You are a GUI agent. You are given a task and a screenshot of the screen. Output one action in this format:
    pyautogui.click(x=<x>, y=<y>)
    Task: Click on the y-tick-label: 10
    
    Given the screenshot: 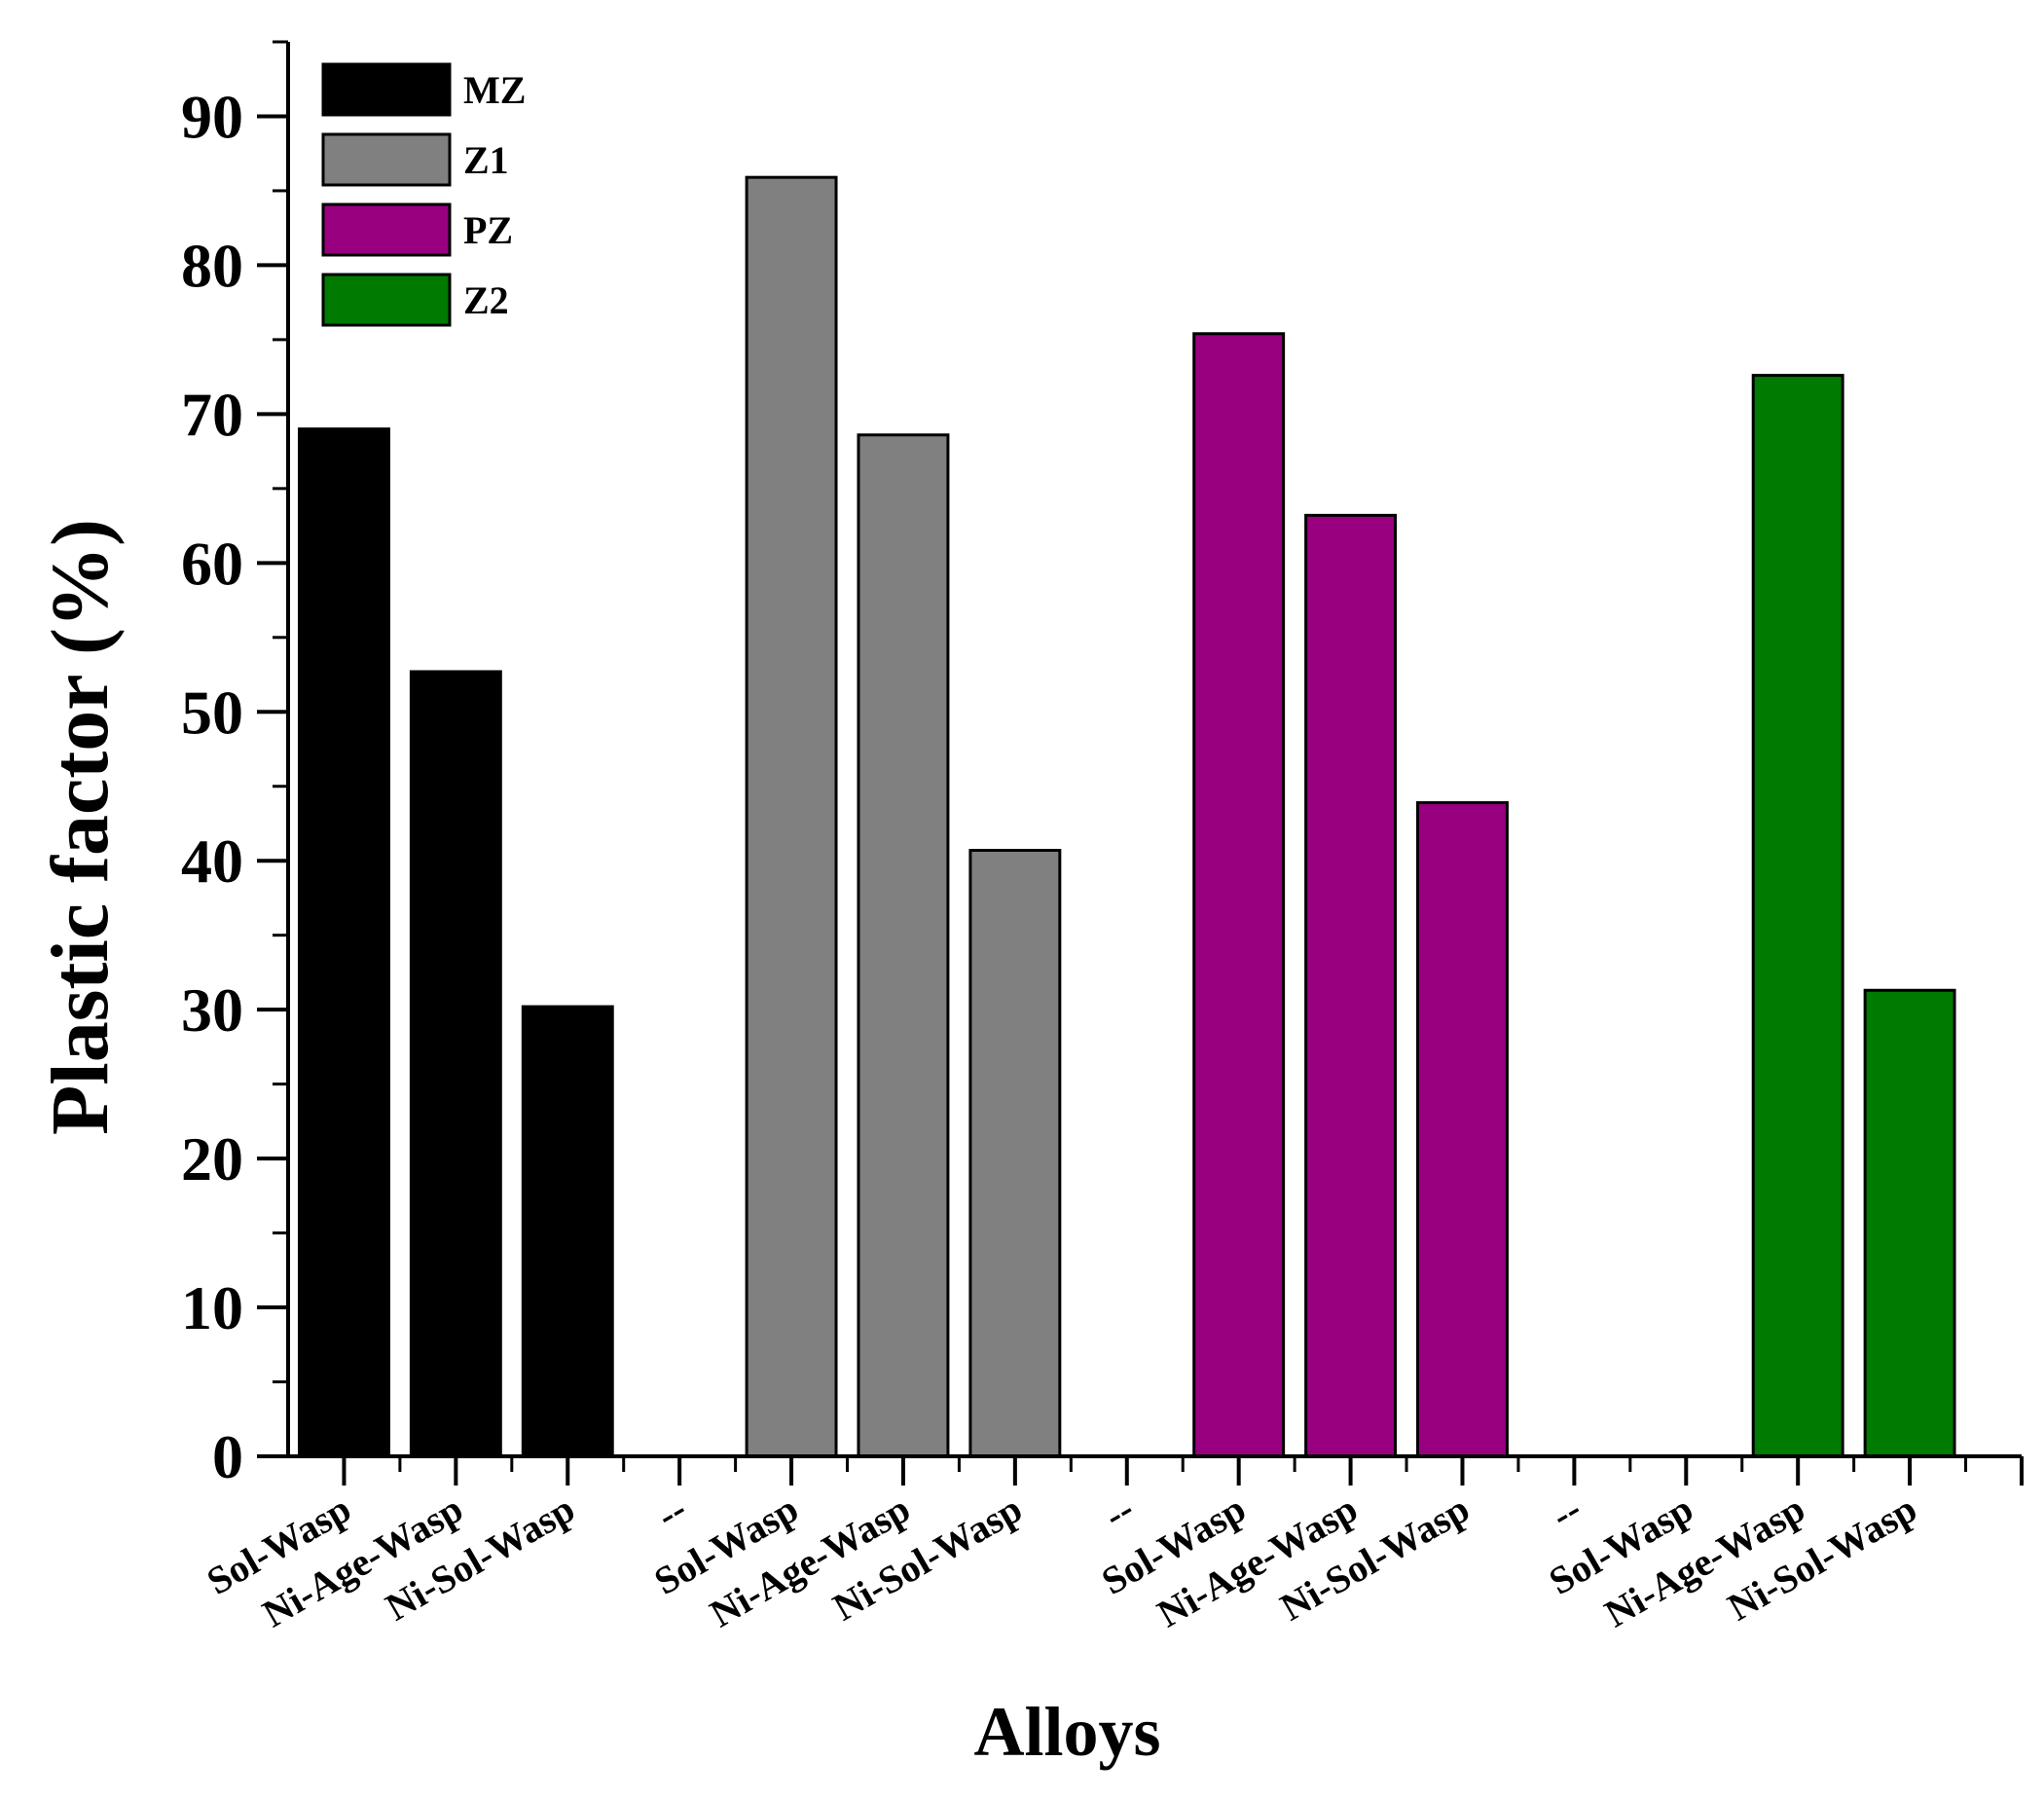 What is the action you would take?
    pyautogui.click(x=212, y=1307)
    